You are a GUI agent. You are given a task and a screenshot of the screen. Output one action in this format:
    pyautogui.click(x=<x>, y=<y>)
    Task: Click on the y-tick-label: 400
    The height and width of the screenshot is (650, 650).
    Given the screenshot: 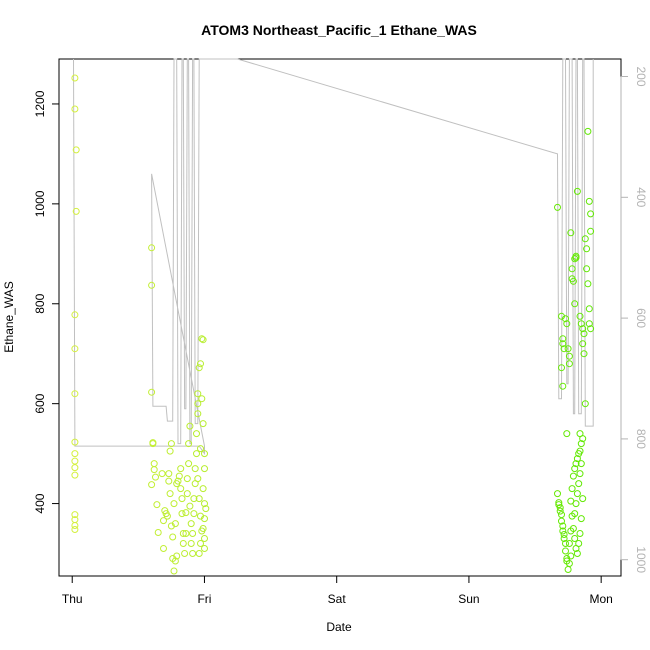 What is the action you would take?
    pyautogui.click(x=40, y=503)
    